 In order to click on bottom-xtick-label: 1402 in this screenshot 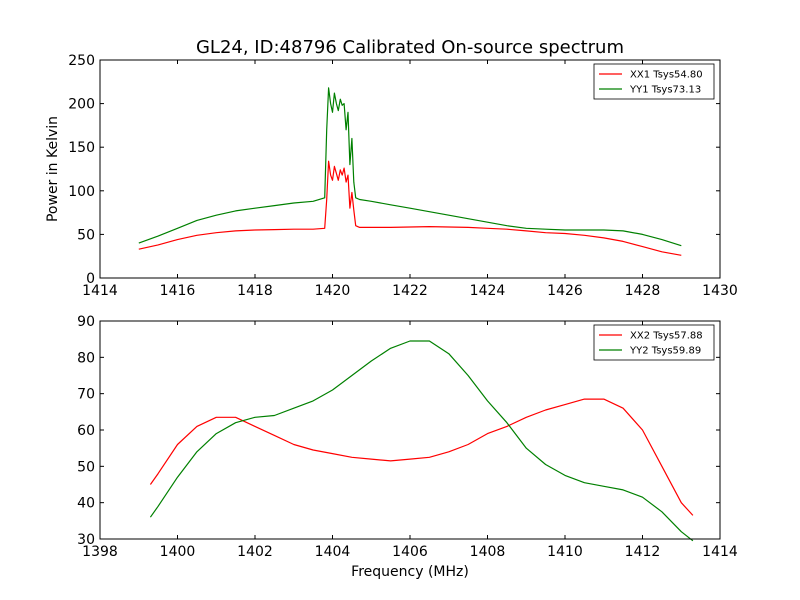, I will do `click(255, 552)`.